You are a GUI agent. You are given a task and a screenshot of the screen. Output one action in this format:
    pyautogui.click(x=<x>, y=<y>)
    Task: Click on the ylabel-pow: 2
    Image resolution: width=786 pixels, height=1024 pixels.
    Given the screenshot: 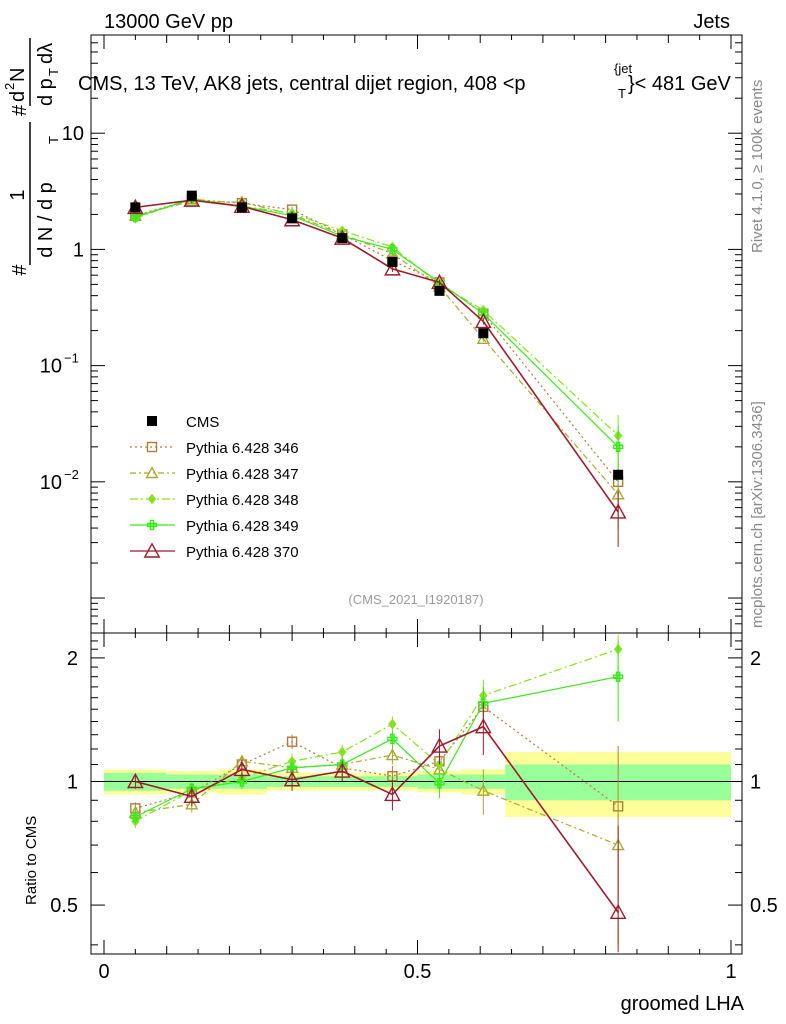 What is the action you would take?
    pyautogui.click(x=9, y=86)
    